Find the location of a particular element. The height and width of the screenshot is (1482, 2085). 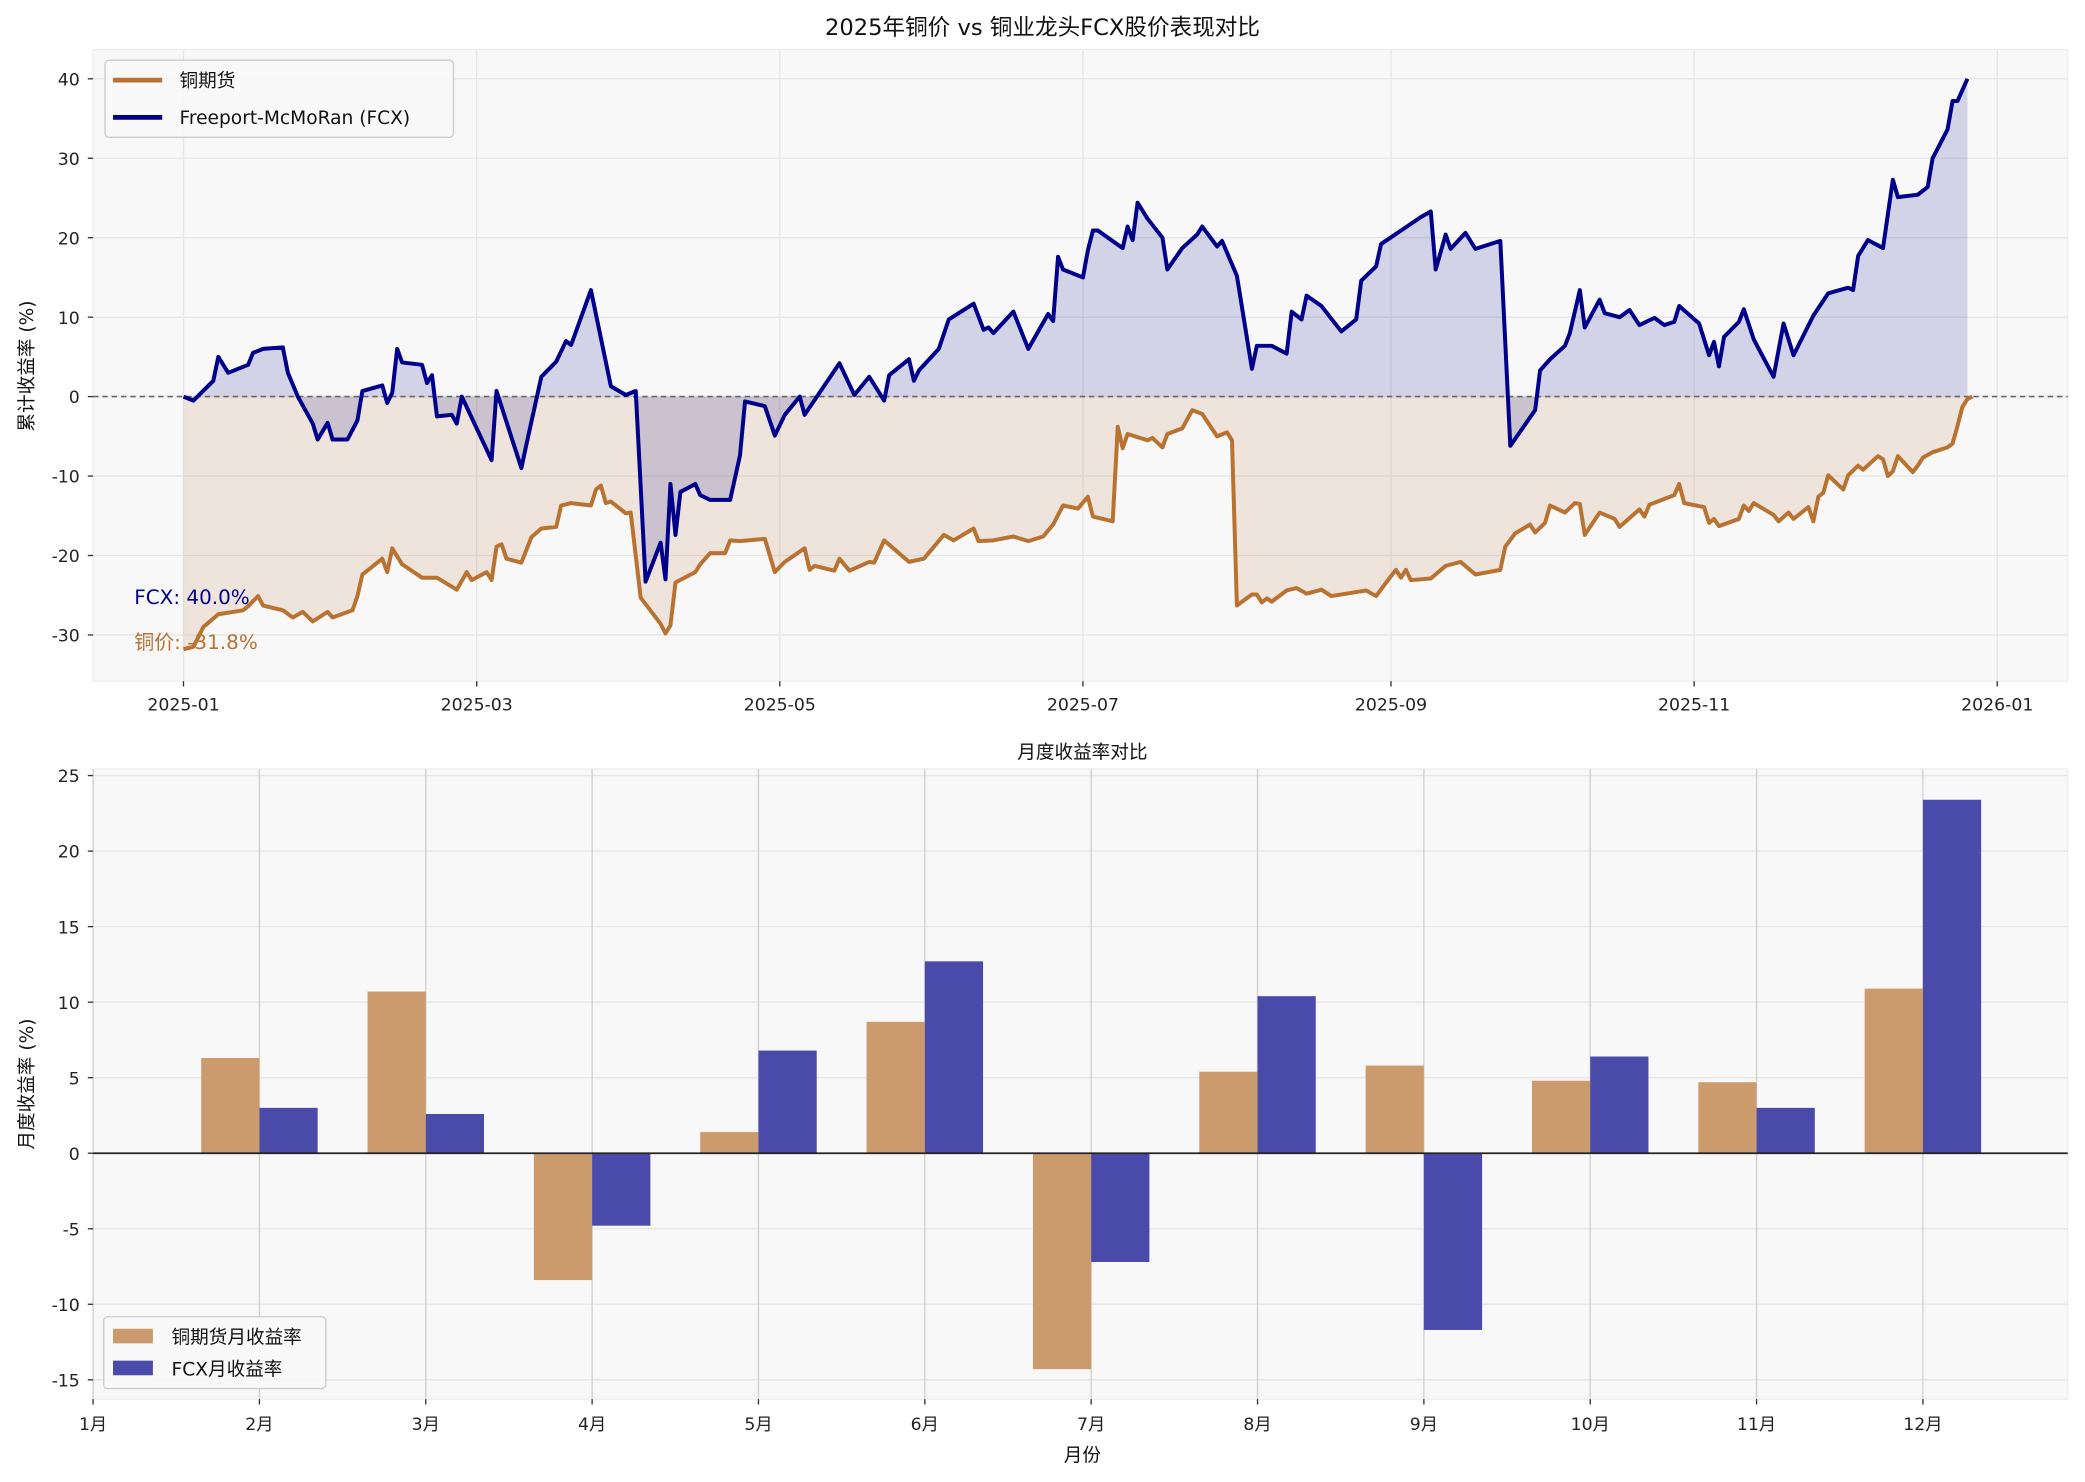

bottom-x-tick-label: 11月 is located at coordinates (1756, 1425).